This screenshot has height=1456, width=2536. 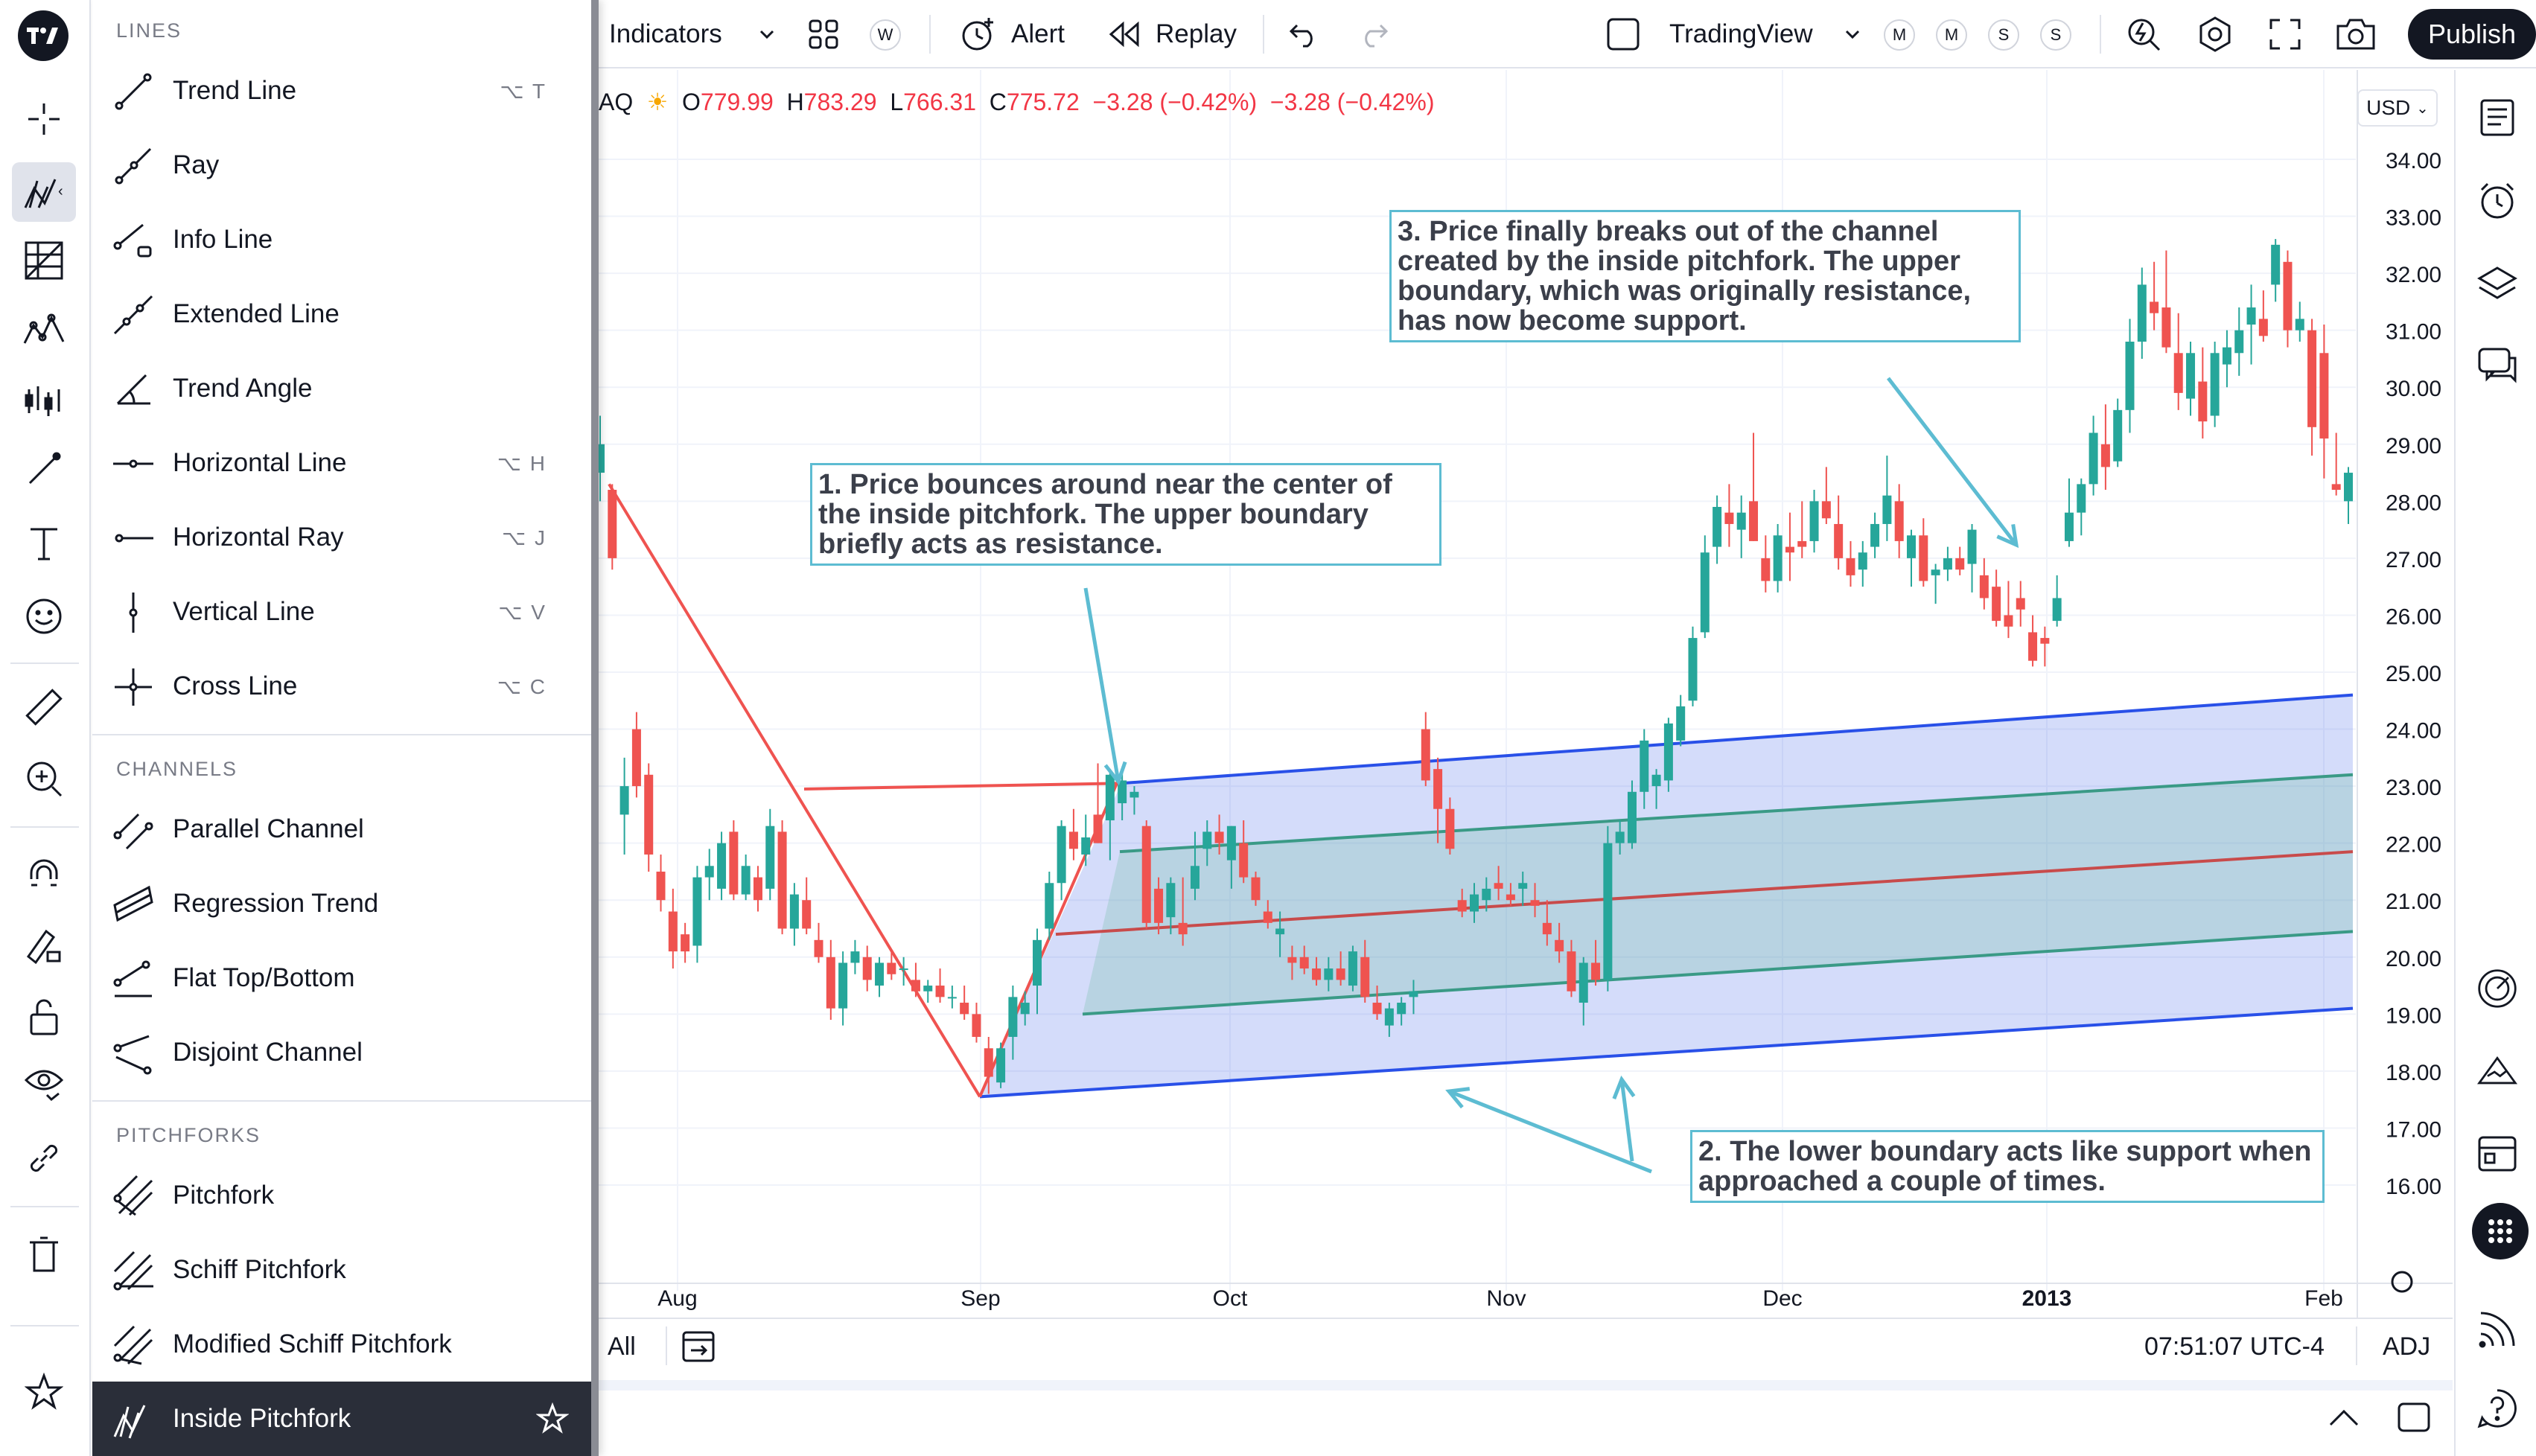 I want to click on tradingview-logo, so click(x=43, y=35).